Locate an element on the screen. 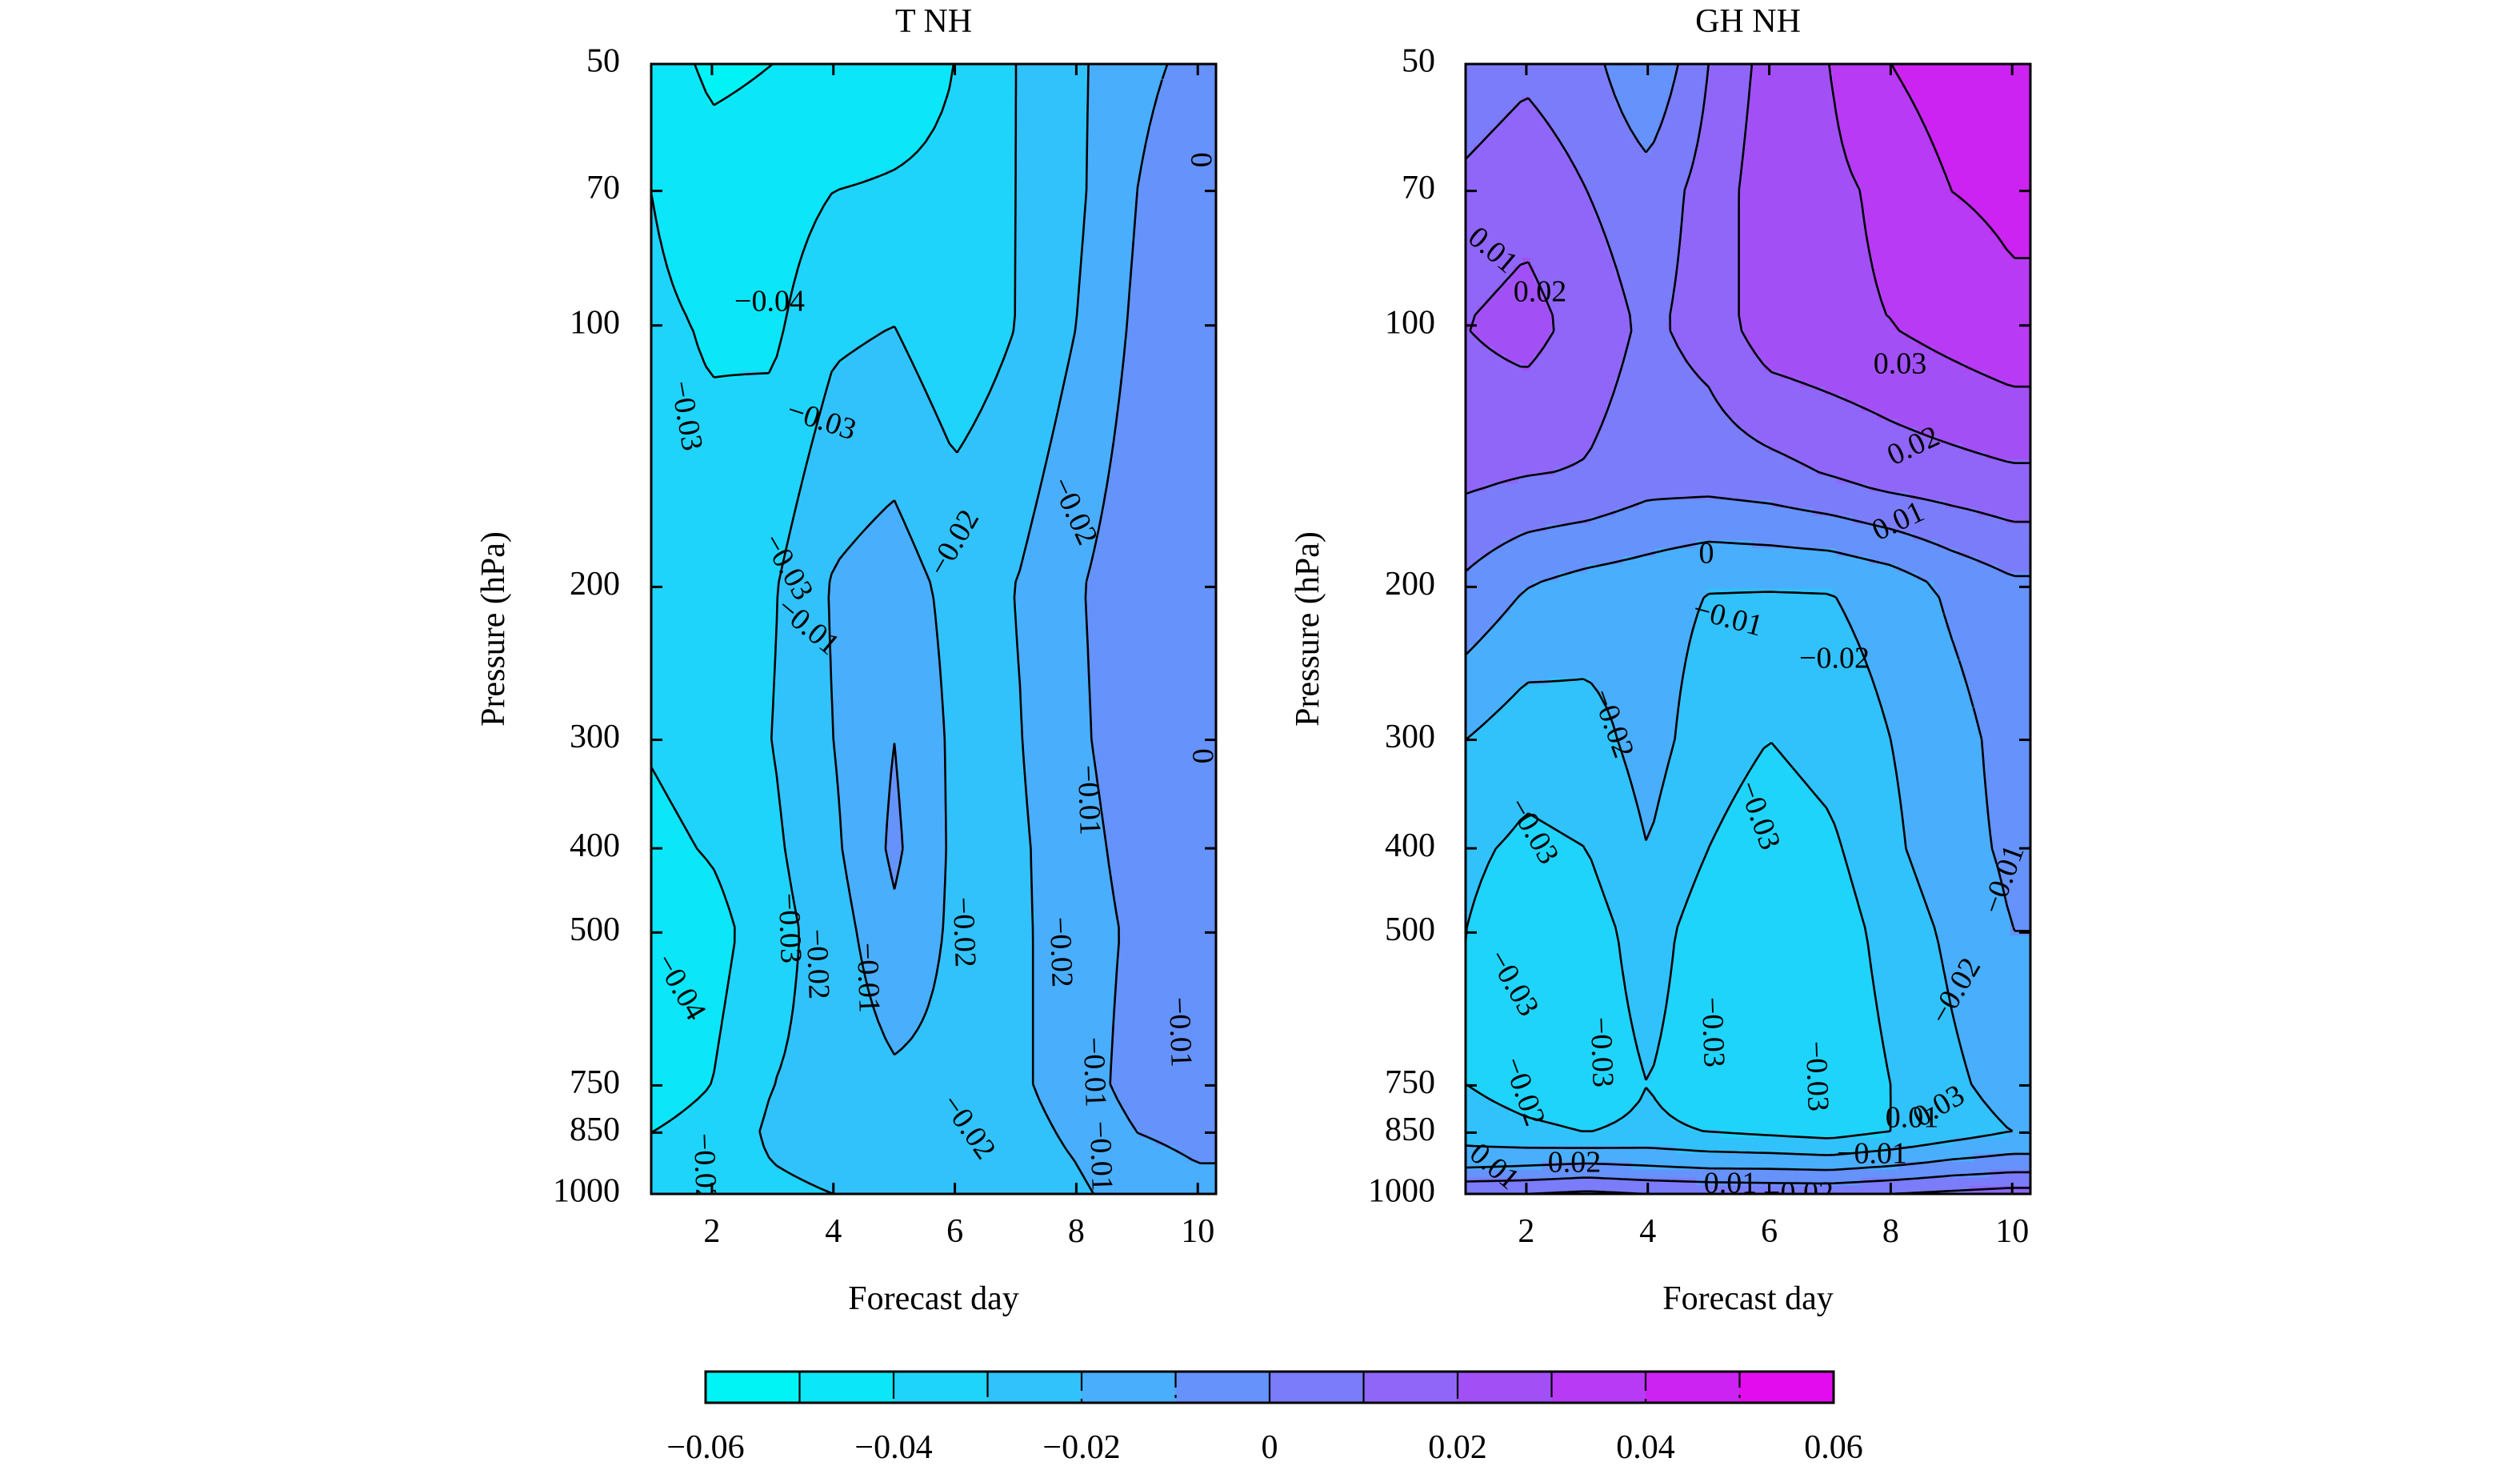 The width and height of the screenshot is (2520, 1470). colorbar-tick-label: 0.04 is located at coordinates (1645, 1447).